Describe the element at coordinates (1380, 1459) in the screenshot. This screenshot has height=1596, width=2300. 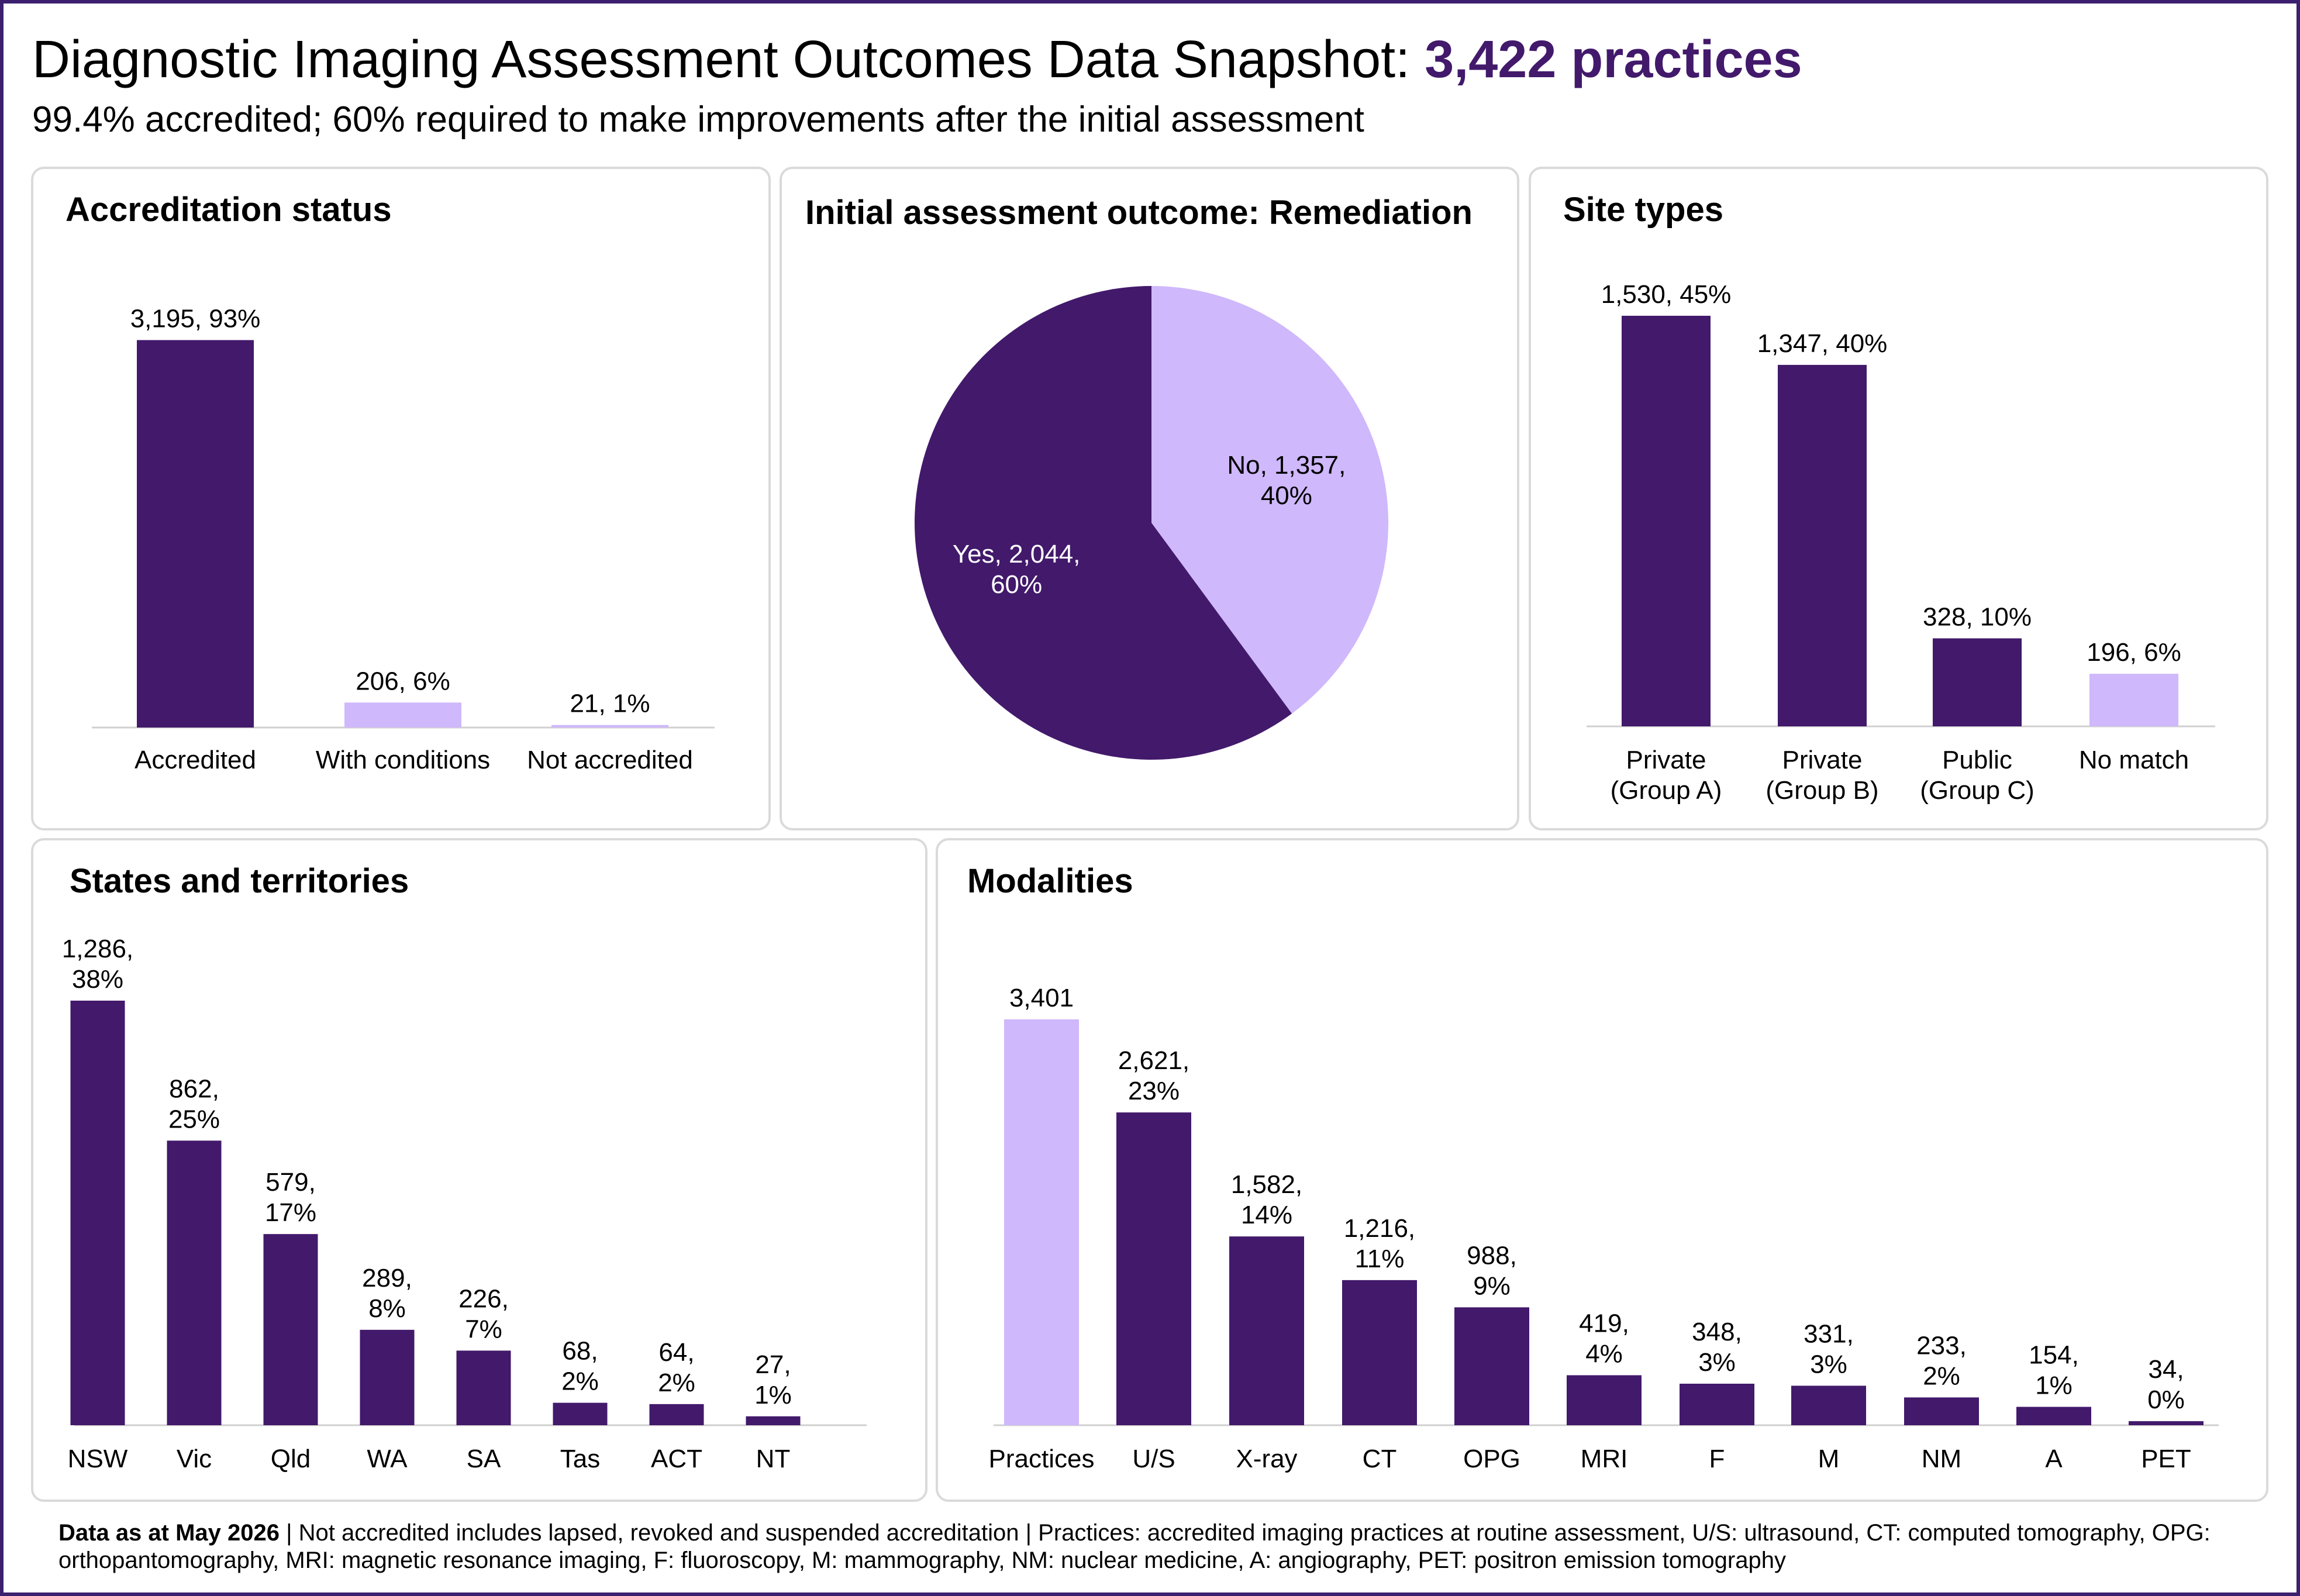
I see `category-label: CT` at that location.